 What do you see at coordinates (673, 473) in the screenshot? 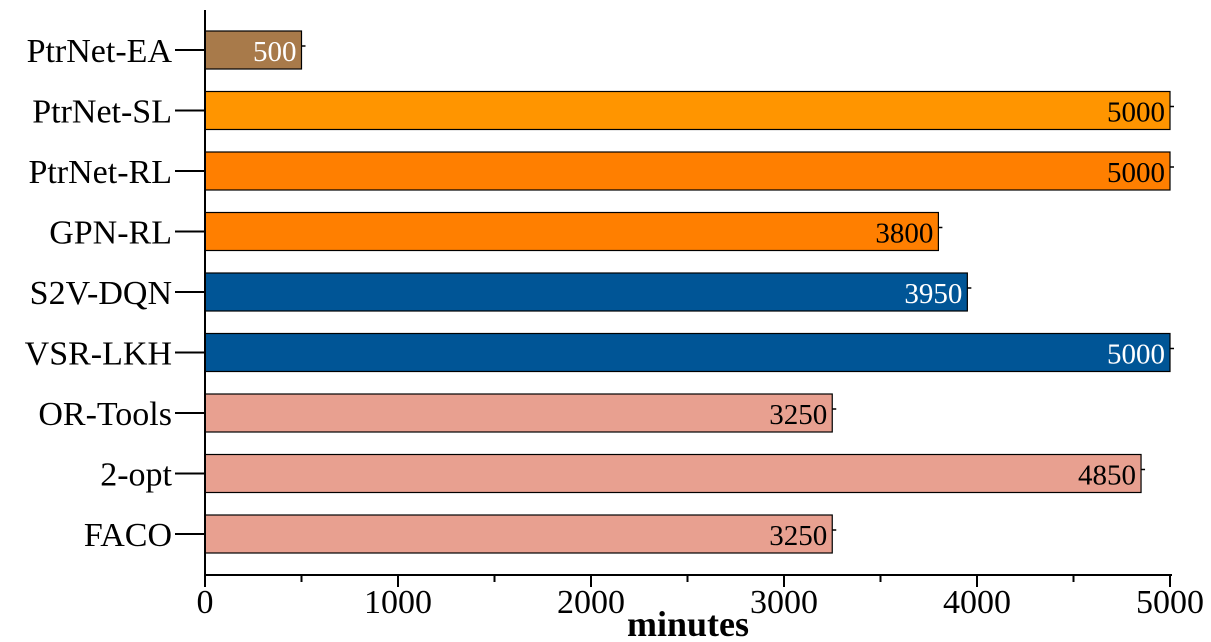
I see `bar-2-opt` at bounding box center [673, 473].